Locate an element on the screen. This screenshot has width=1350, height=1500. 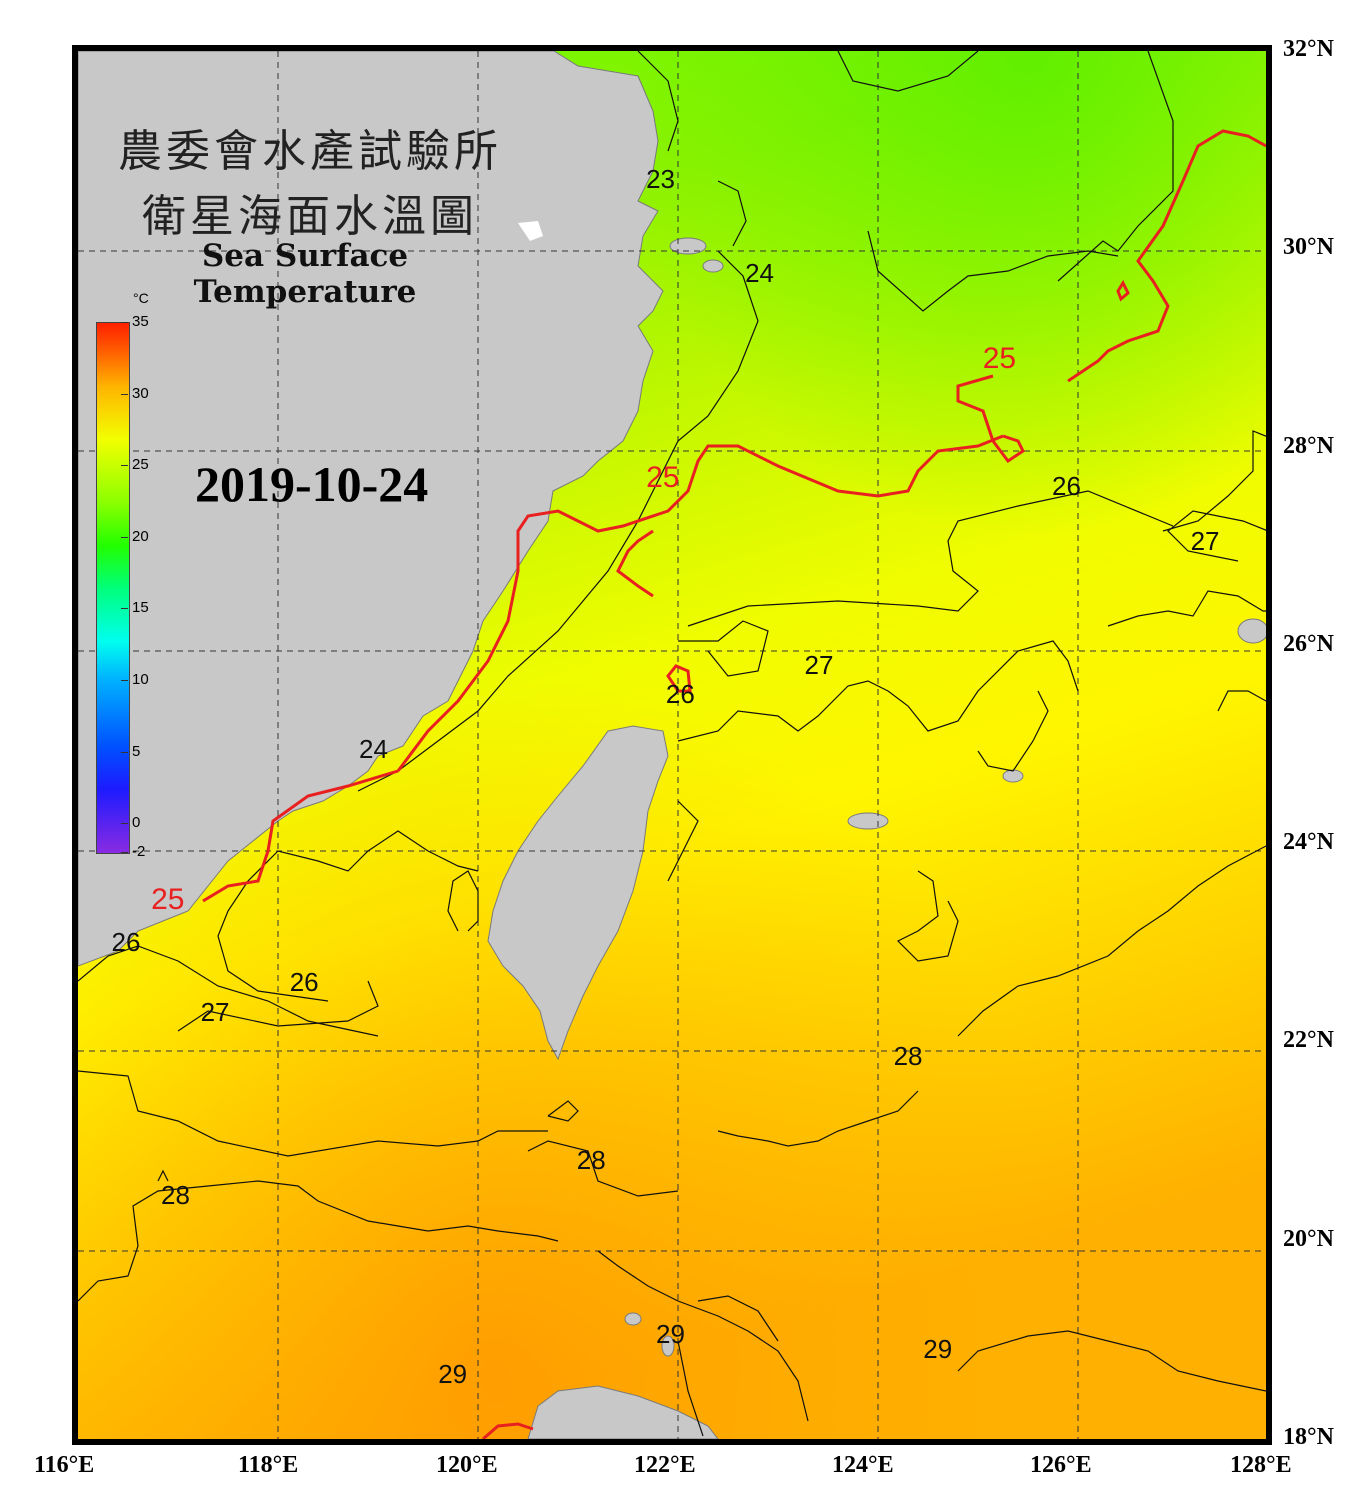
latitude-label: 26°N is located at coordinates (1308, 643).